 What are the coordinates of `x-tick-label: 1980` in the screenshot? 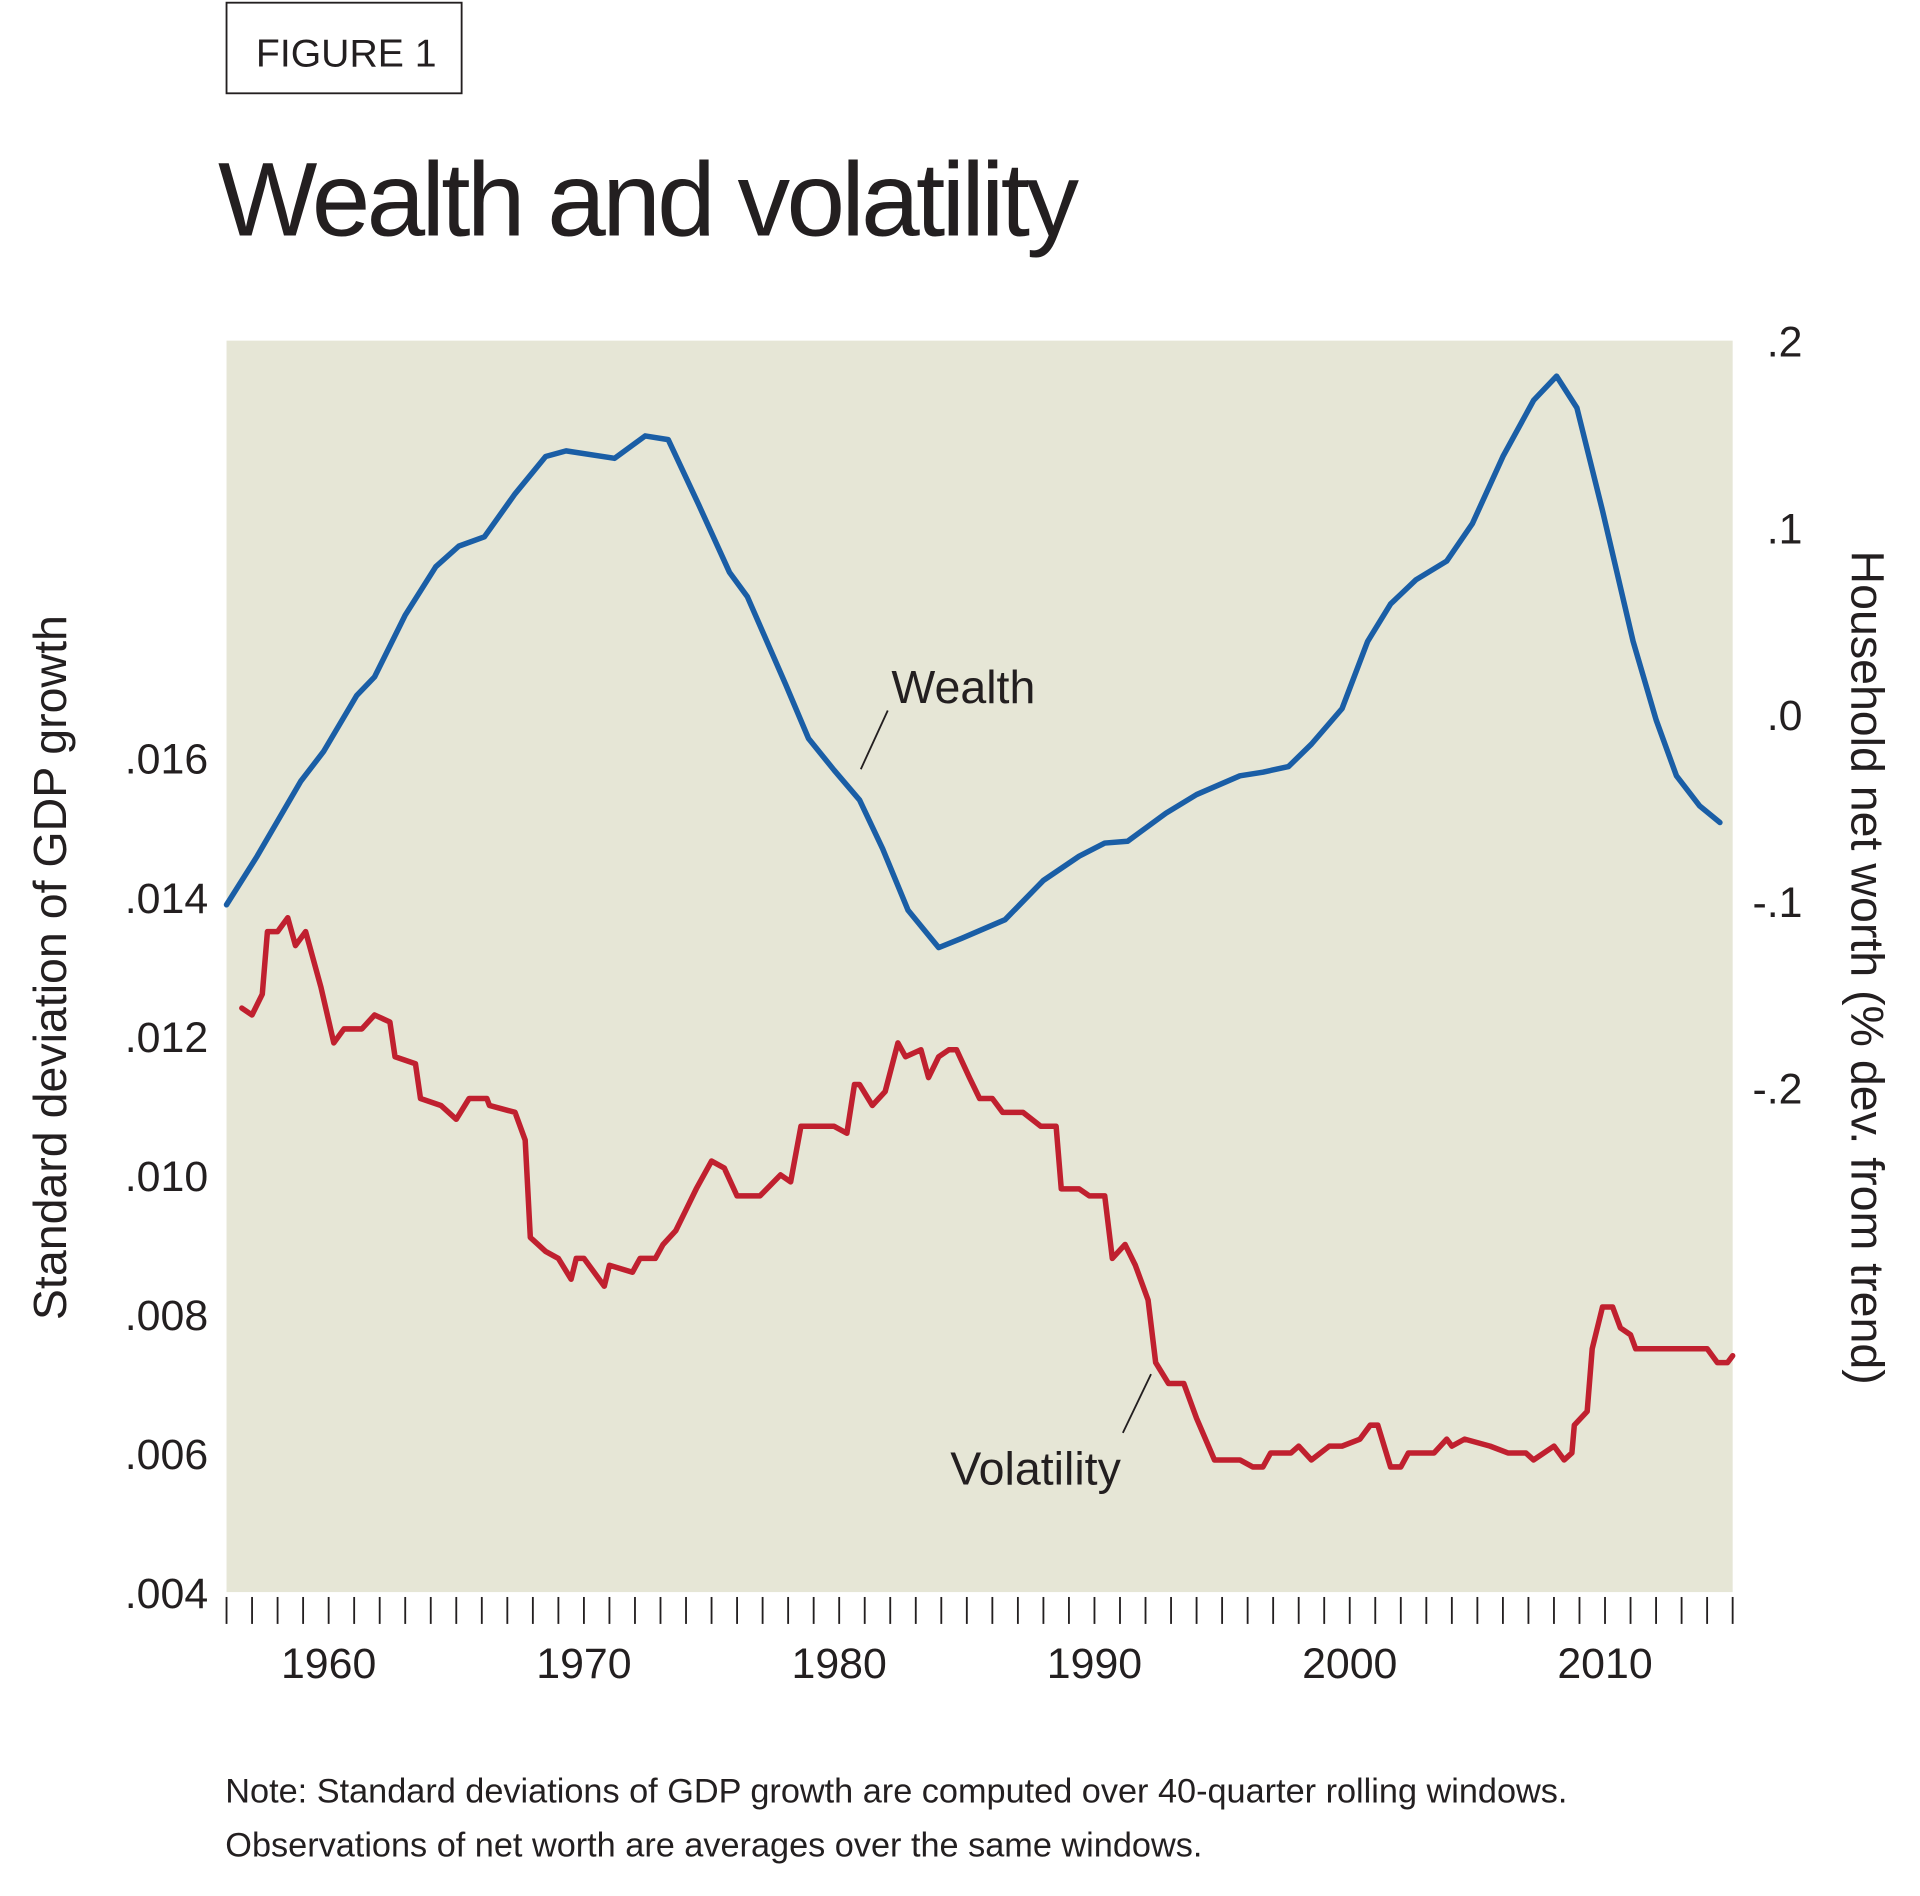 It's located at (839, 1664).